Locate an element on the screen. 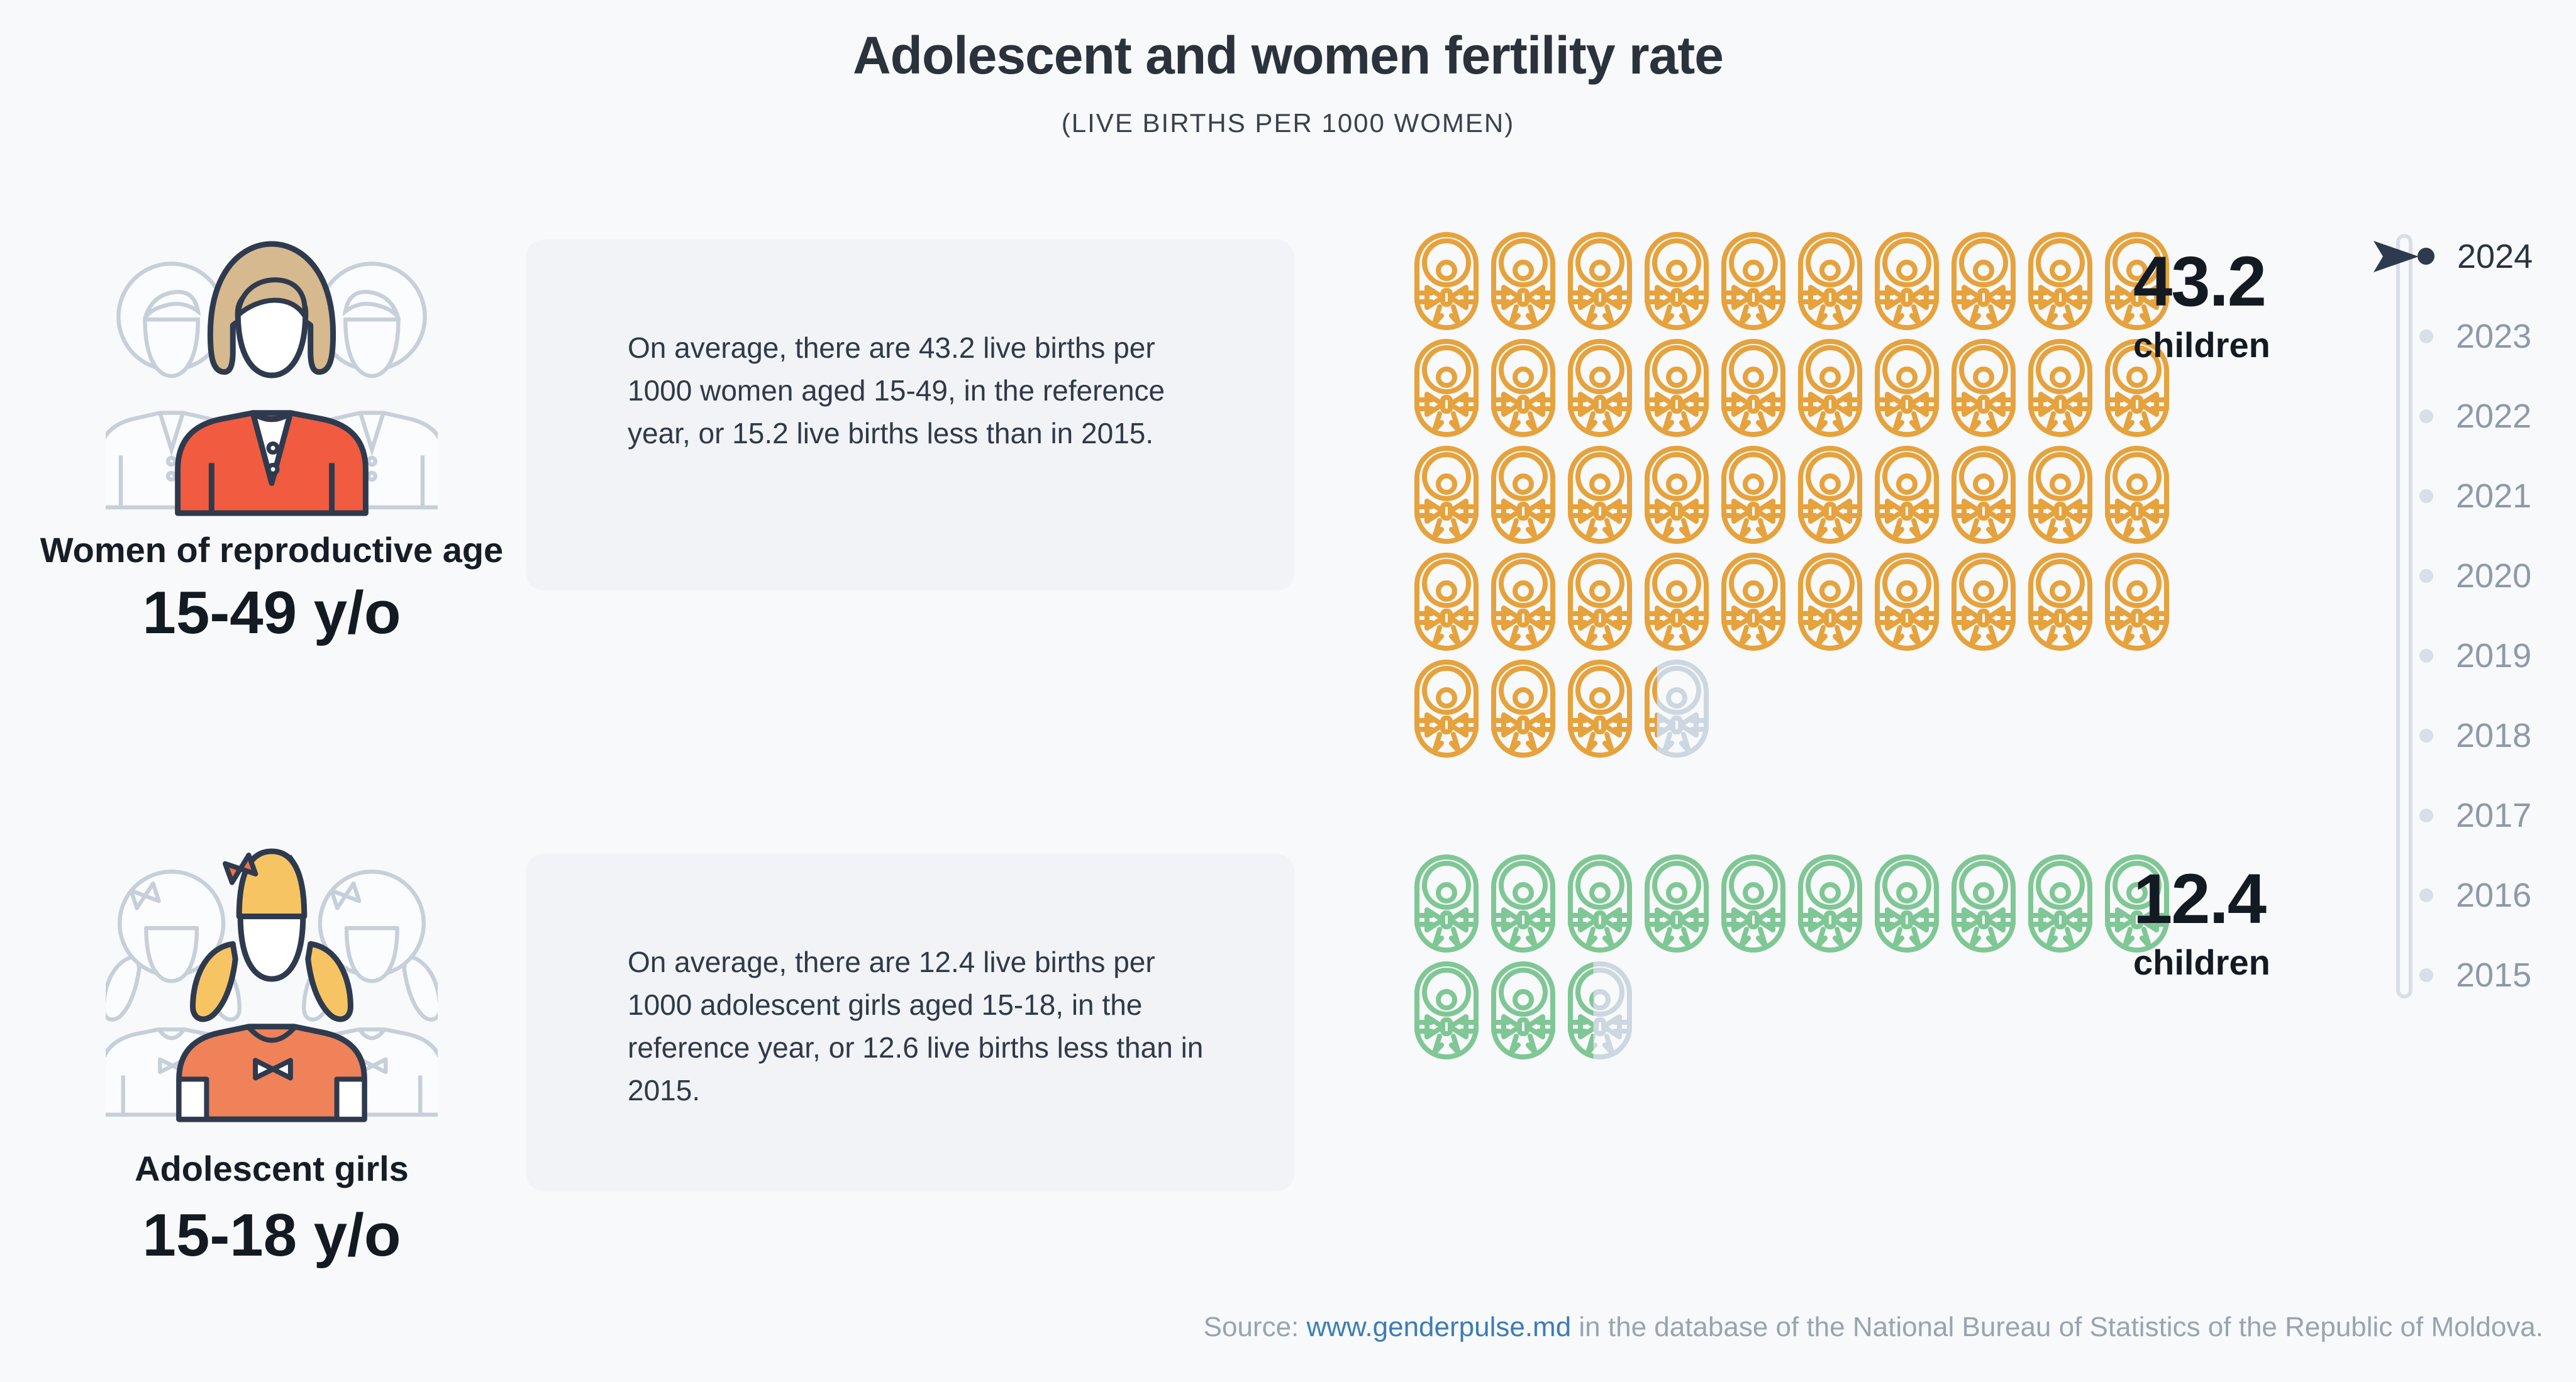 The image size is (2576, 1382). pictogram-girls is located at coordinates (1792, 957).